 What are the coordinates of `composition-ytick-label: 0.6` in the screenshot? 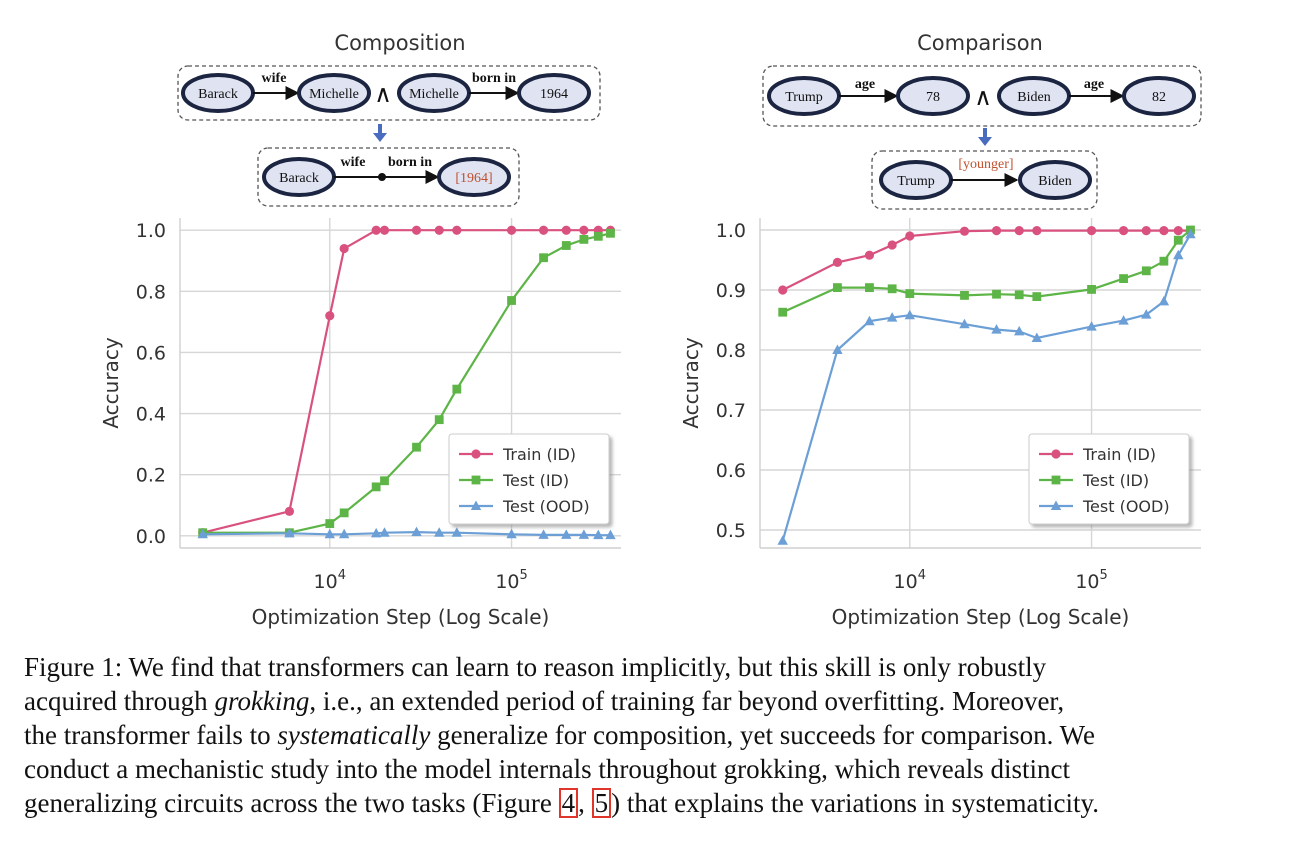 It's located at (151, 353).